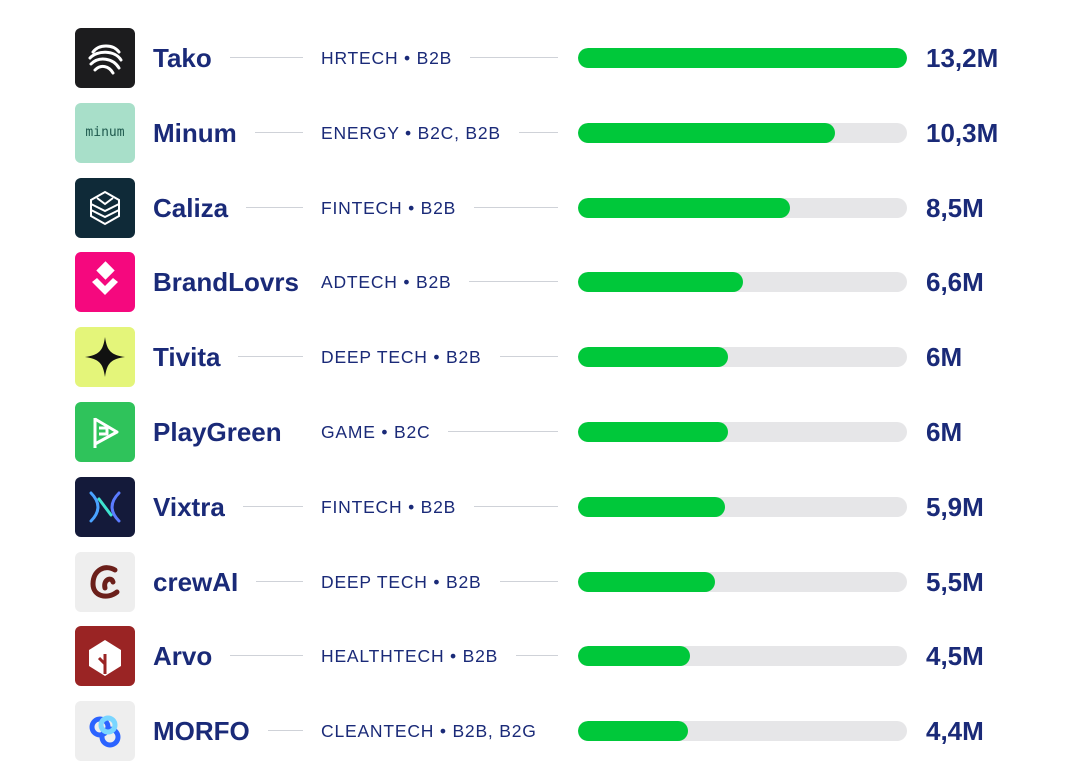 This screenshot has width=1081, height=783. What do you see at coordinates (217, 432) in the screenshot?
I see `company-name: PlayGreen` at bounding box center [217, 432].